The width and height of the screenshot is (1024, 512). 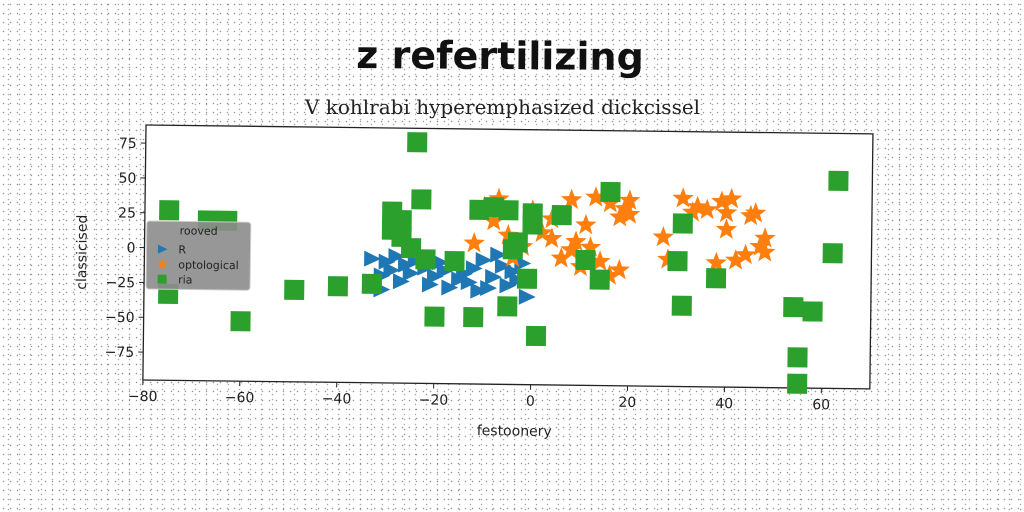 What do you see at coordinates (128, 144) in the screenshot?
I see `y-tick-label: 75` at bounding box center [128, 144].